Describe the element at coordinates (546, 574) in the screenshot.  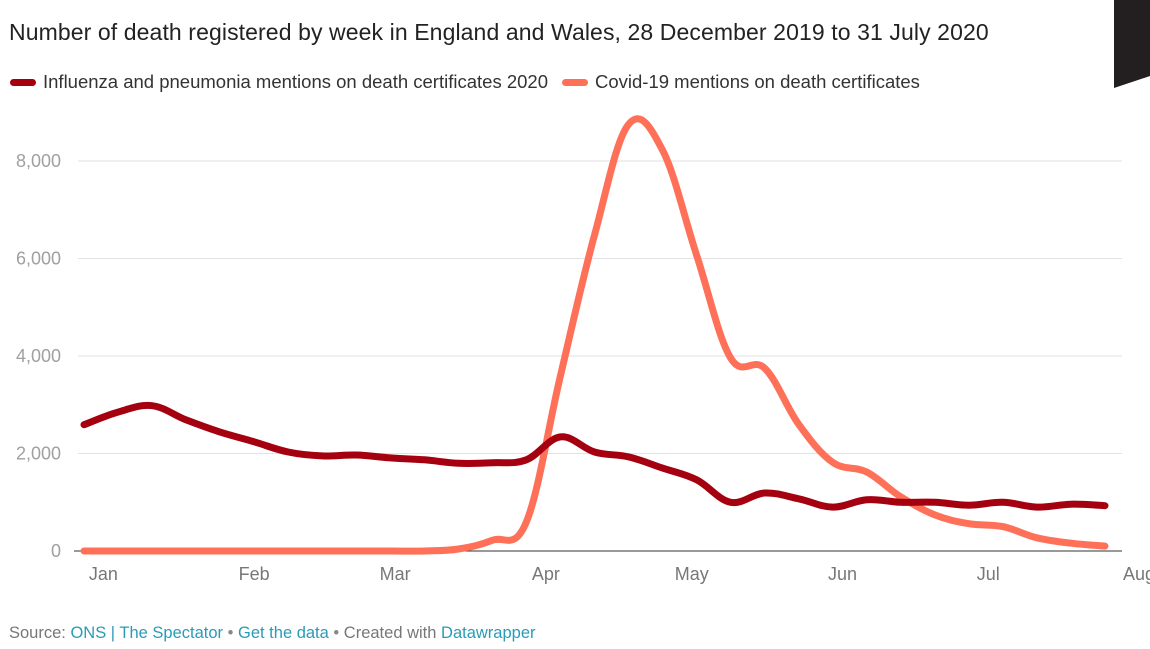
I see `x-tick-label: Apr` at that location.